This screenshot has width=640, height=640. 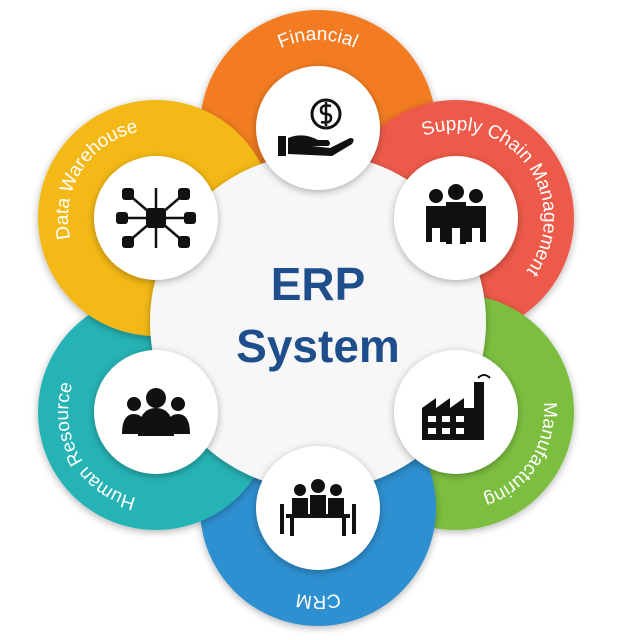 I want to click on module-label-text: CRM, so click(x=318, y=600).